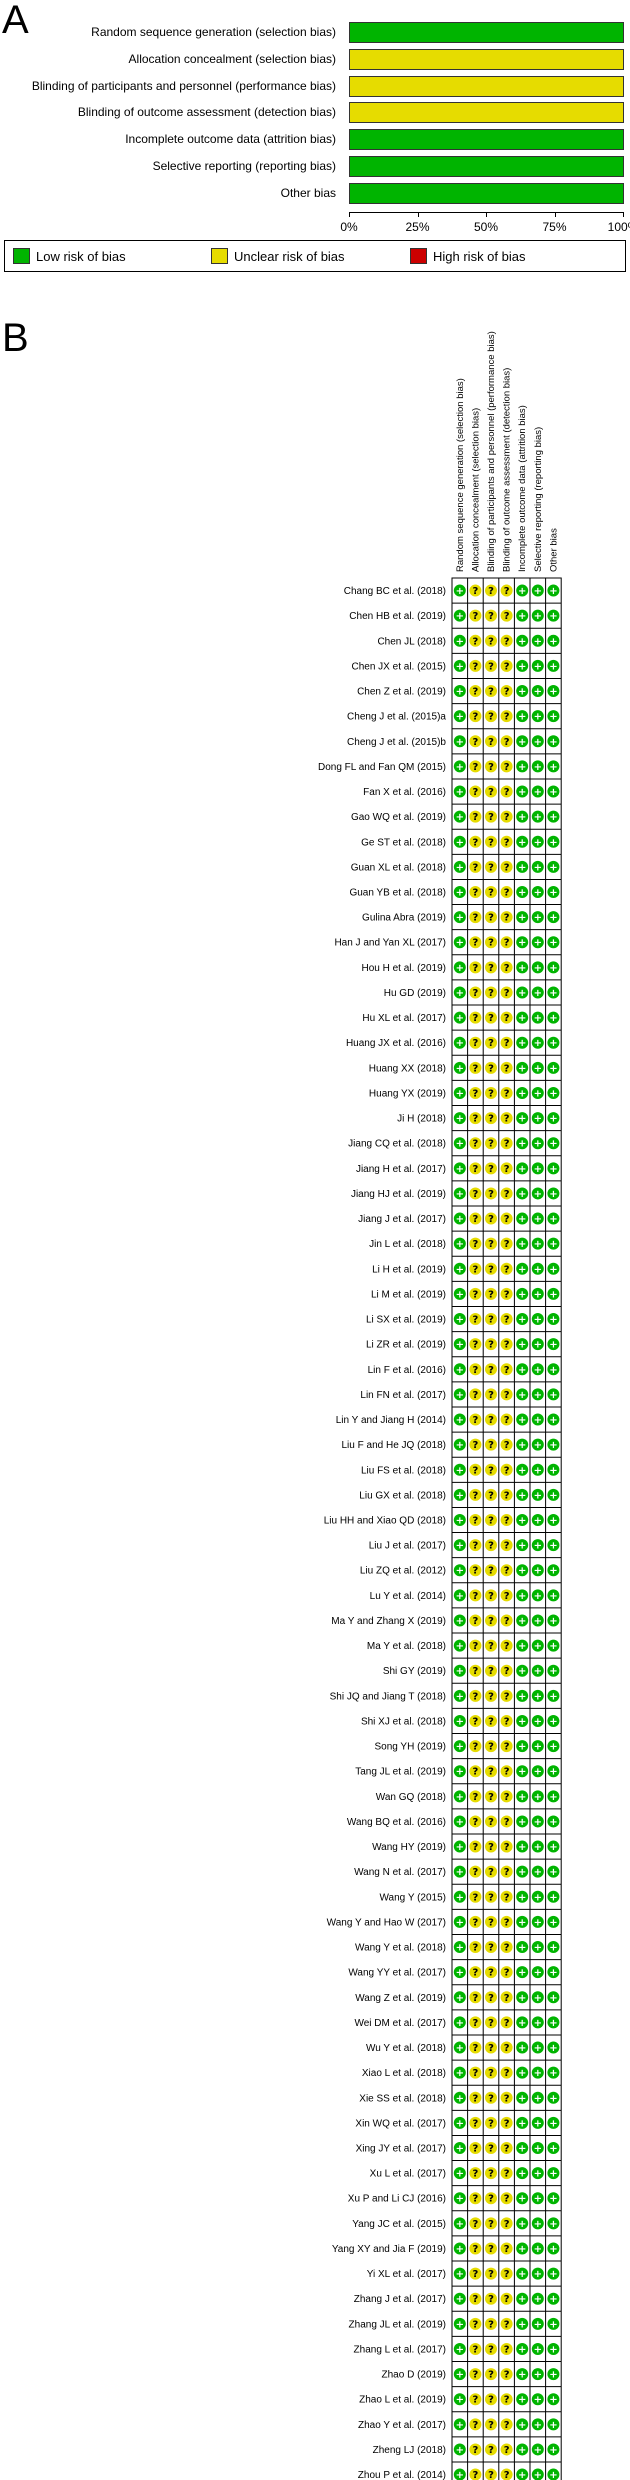 The image size is (630, 2480). What do you see at coordinates (538, 499) in the screenshot?
I see `grid-column-header: Selective reporting (reporting bias)` at bounding box center [538, 499].